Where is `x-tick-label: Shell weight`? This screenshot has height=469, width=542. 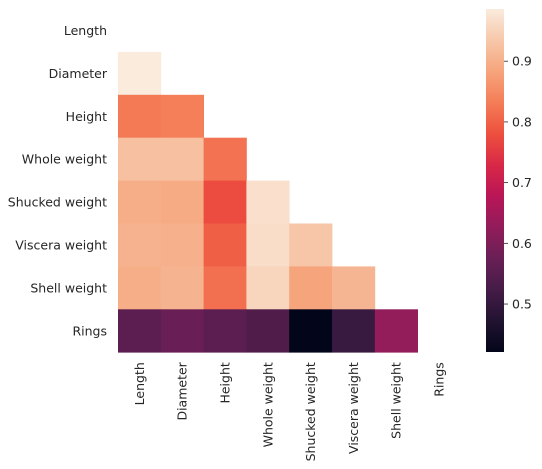
x-tick-label: Shell weight is located at coordinates (396, 400).